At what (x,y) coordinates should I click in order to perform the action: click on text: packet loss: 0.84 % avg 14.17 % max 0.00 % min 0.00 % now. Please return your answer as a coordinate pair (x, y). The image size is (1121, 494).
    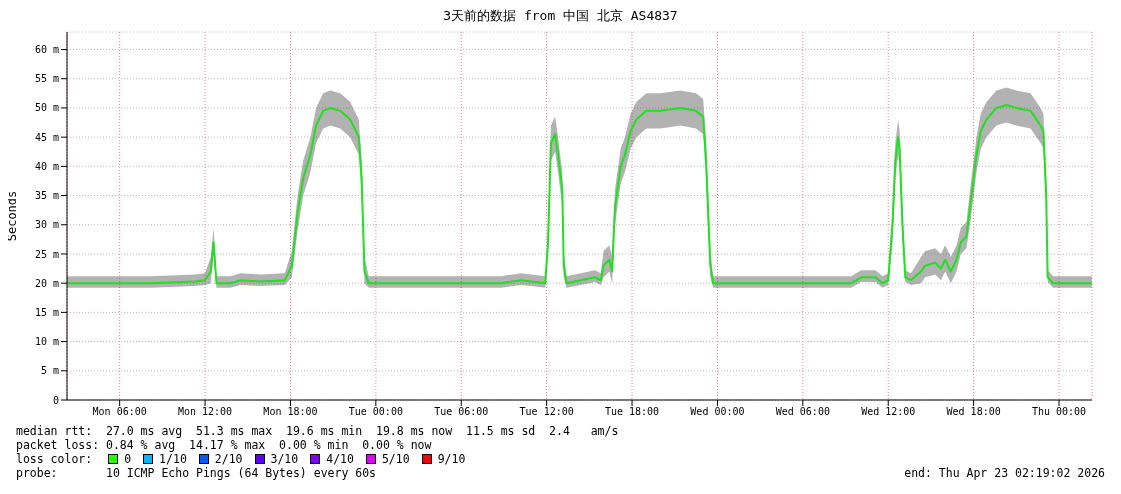
    Looking at the image, I should click on (224, 445).